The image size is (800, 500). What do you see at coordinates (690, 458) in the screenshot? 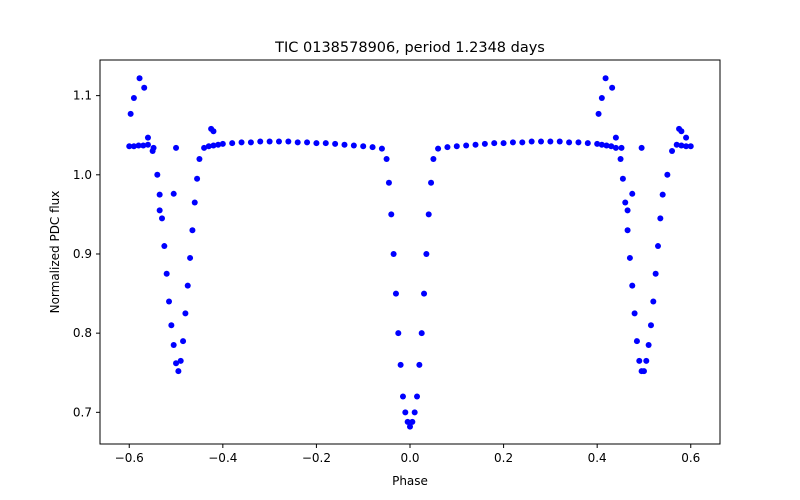
I see `x-tick-label: 0.6` at bounding box center [690, 458].